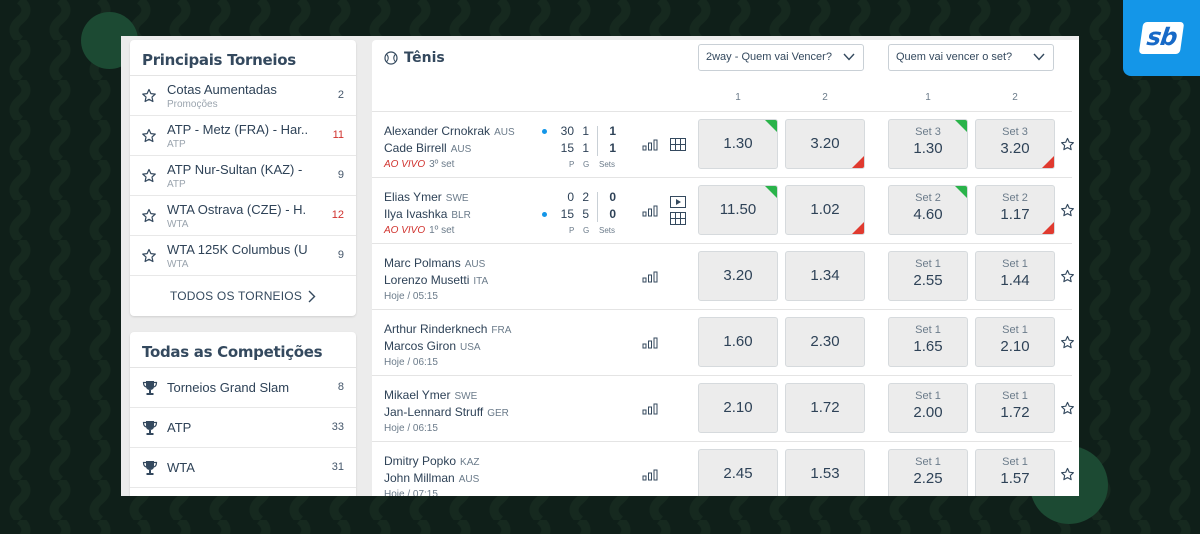 The image size is (1200, 534). What do you see at coordinates (419, 164) in the screenshot?
I see `match-status: AO VIVO 3º set` at bounding box center [419, 164].